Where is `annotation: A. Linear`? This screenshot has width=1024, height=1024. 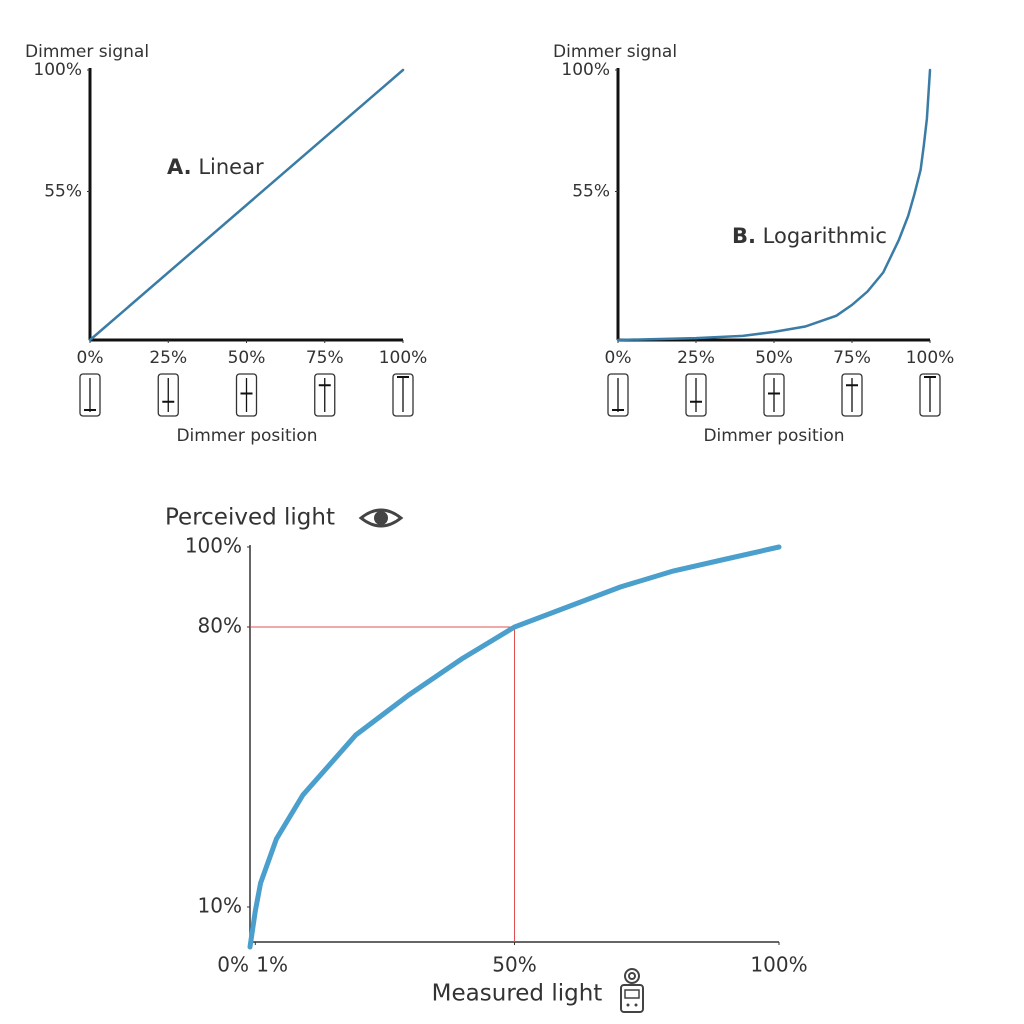
annotation: A. Linear is located at coordinates (215, 167).